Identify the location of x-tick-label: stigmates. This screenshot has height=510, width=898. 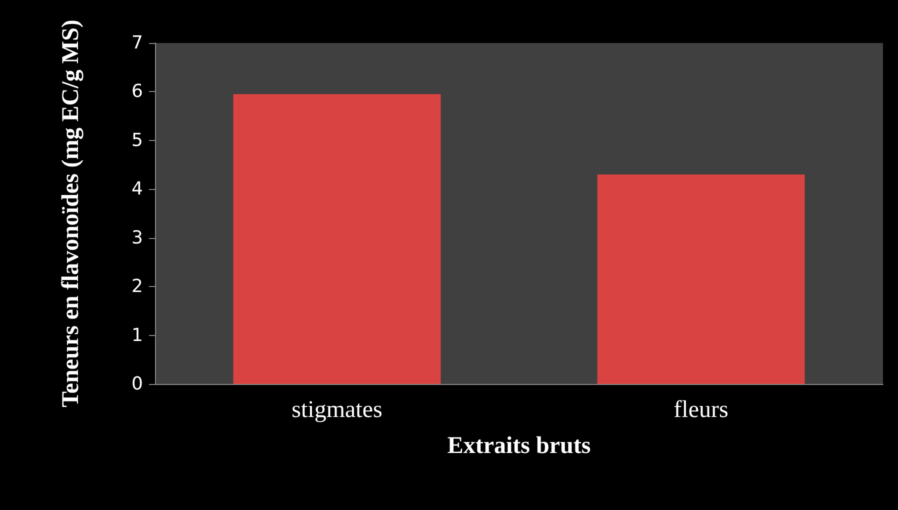
(337, 410).